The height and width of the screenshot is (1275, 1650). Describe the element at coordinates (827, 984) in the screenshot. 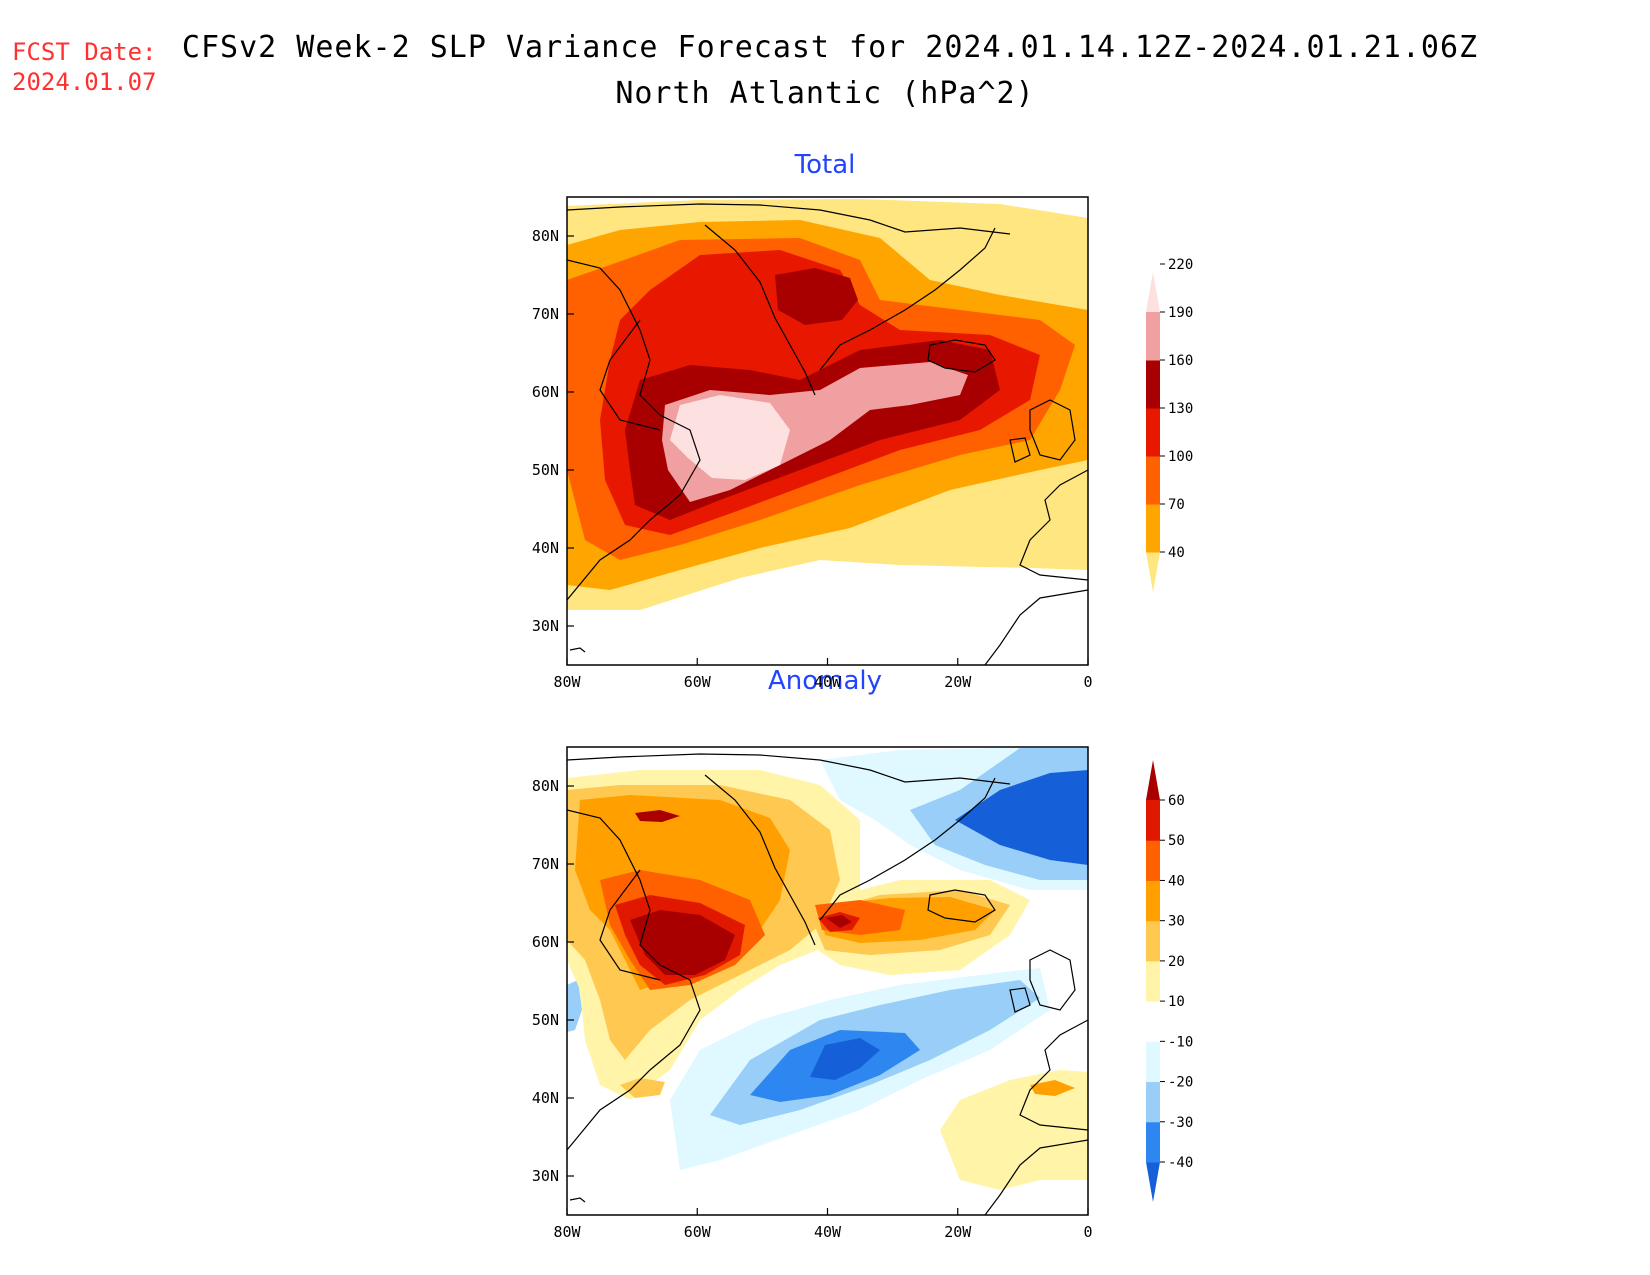

I see `anomaly-coastlines` at that location.